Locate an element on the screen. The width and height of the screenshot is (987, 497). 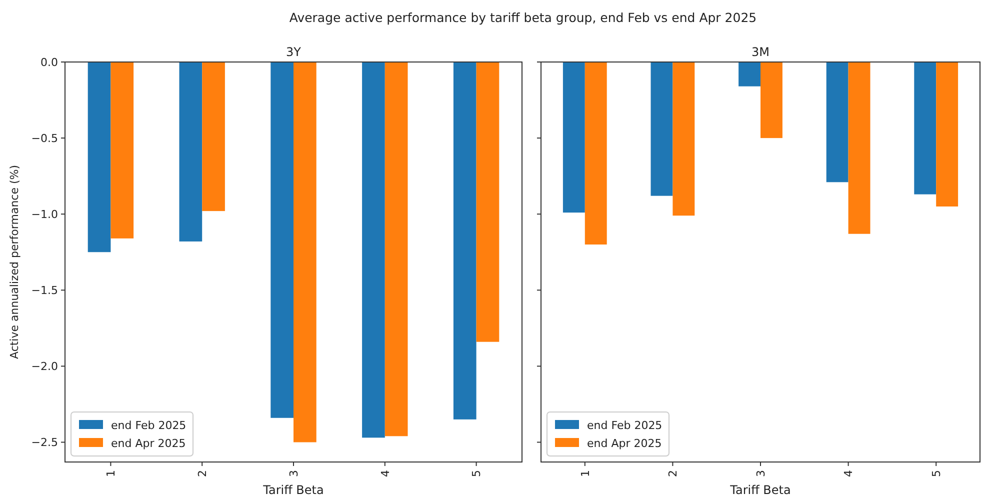
y-tick-label: 0.0 is located at coordinates (49, 62).